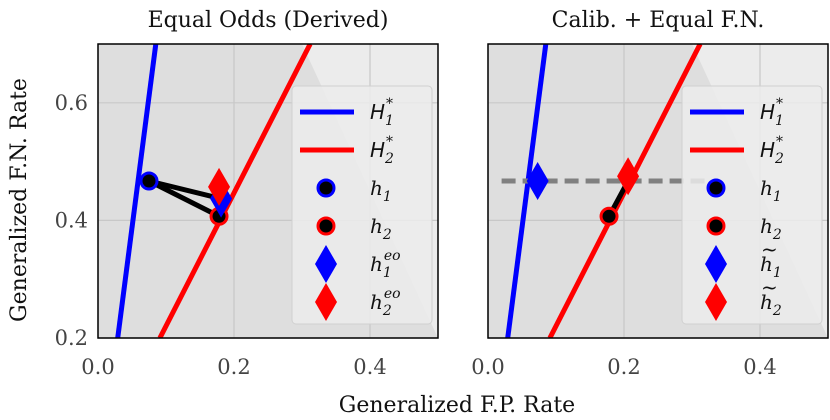  I want to click on legend-label-h2_eo: h2eo, so click(385, 302).